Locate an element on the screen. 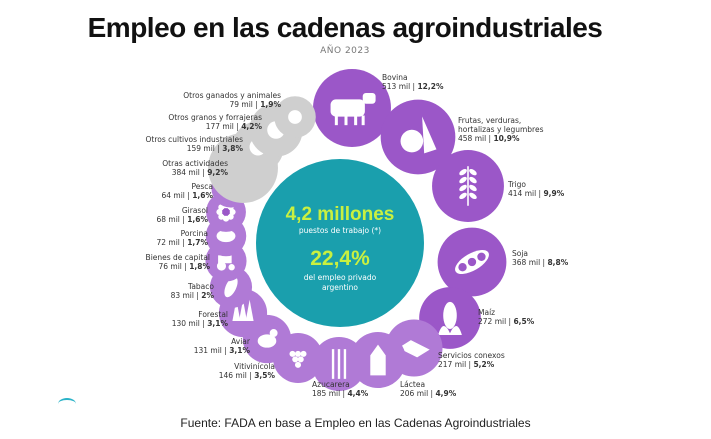 The height and width of the screenshot is (439, 711). label-value: 206 mil | 4,9% is located at coordinates (428, 393).